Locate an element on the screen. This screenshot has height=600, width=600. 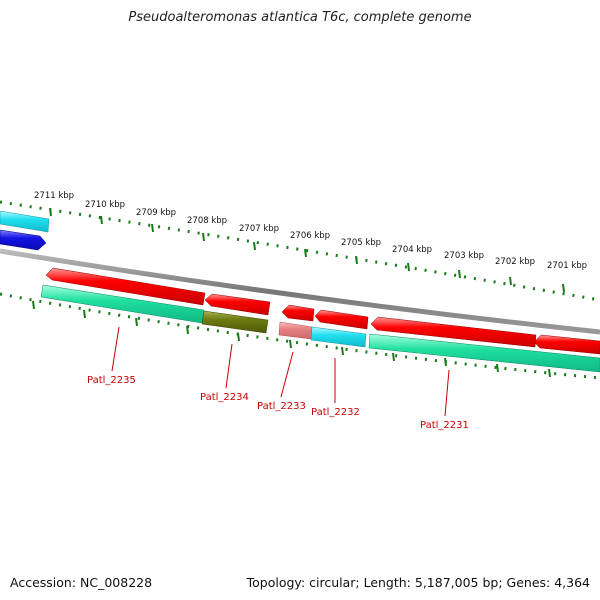
tick-label: 2710 kbp is located at coordinates (105, 205).